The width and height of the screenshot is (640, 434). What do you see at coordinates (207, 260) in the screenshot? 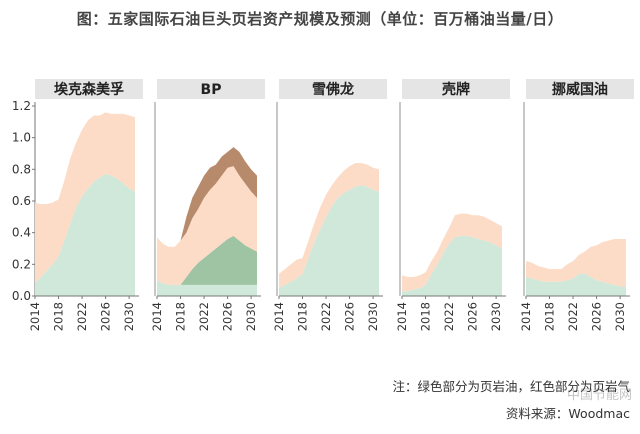
I see `area-bp_oil_dark` at bounding box center [207, 260].